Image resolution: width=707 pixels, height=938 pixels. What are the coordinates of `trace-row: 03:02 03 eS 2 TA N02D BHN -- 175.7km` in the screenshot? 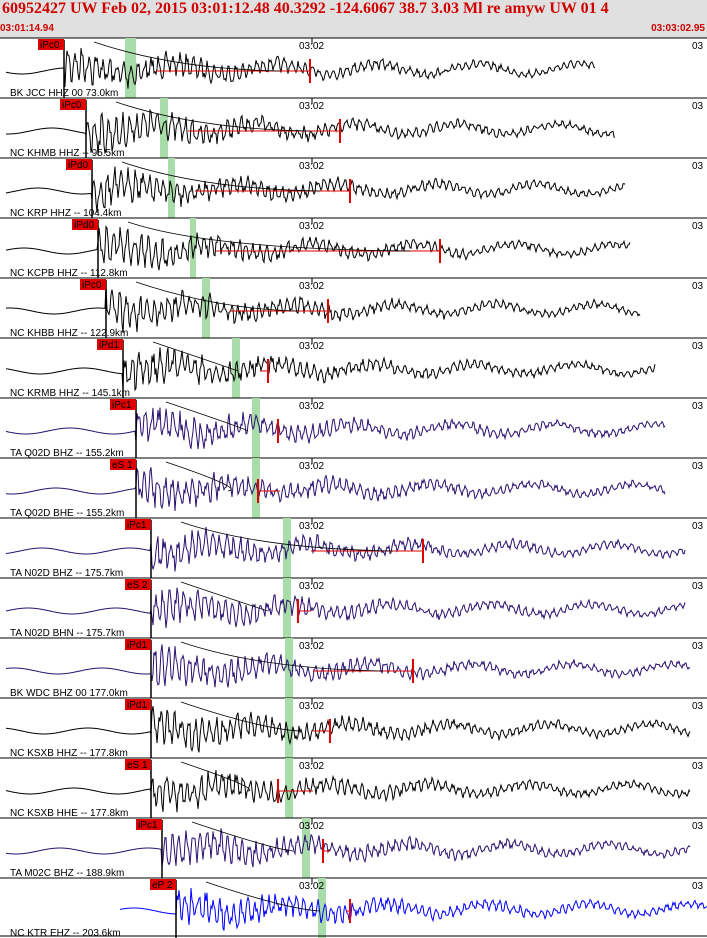 It's located at (353, 608).